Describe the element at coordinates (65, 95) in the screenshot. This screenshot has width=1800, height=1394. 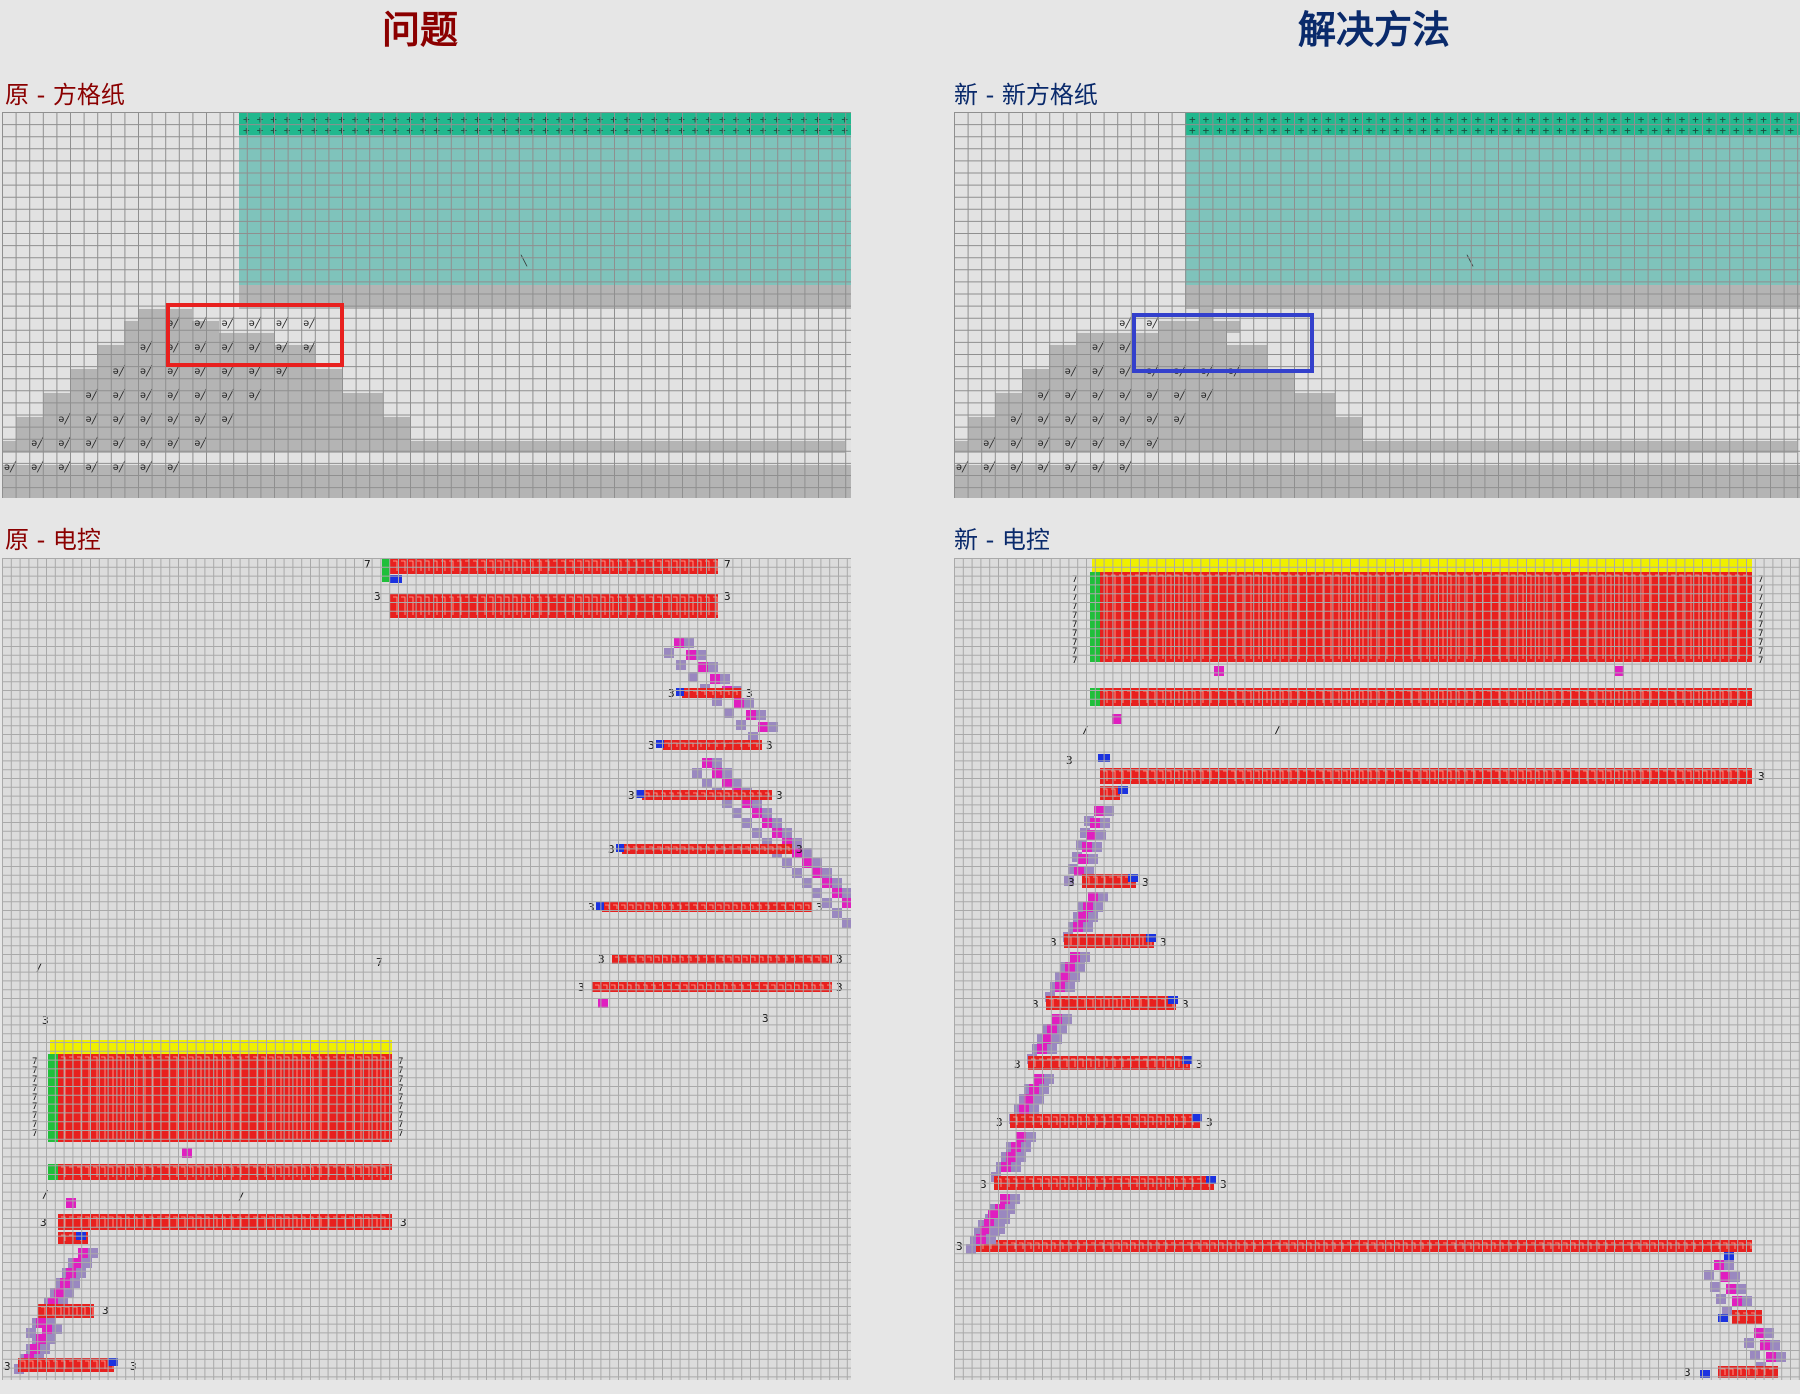
I see `orig-grid-label: 原 - 方格纸` at that location.